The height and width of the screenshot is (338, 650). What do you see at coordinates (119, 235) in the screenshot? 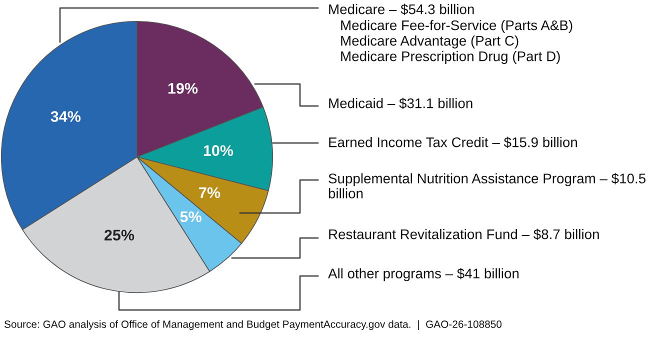
I see `data-label: 25%` at bounding box center [119, 235].